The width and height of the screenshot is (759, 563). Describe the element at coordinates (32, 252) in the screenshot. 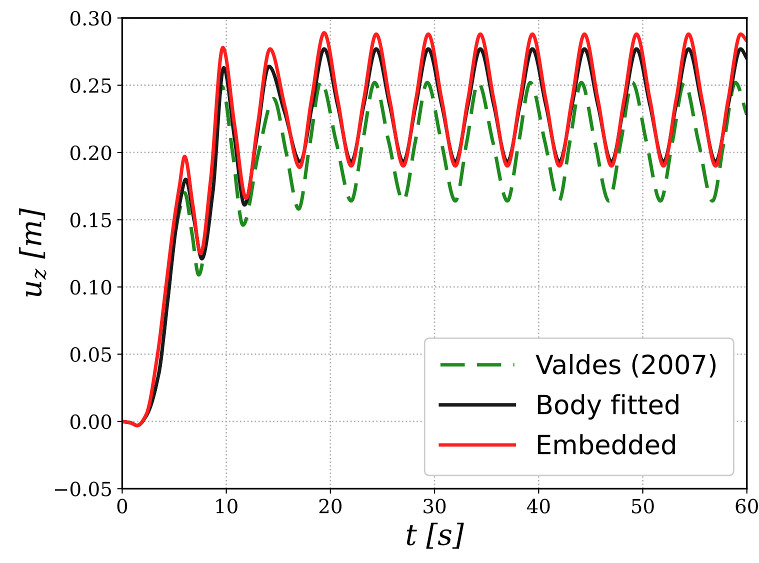

I see `y-axis-title: u$_{z}$ [m]` at that location.